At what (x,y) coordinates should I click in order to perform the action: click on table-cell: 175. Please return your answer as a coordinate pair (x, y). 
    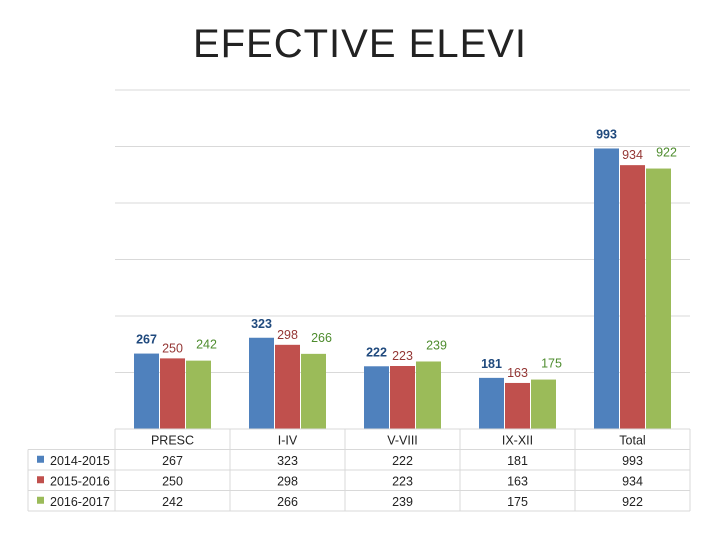
    Looking at the image, I should click on (517, 502).